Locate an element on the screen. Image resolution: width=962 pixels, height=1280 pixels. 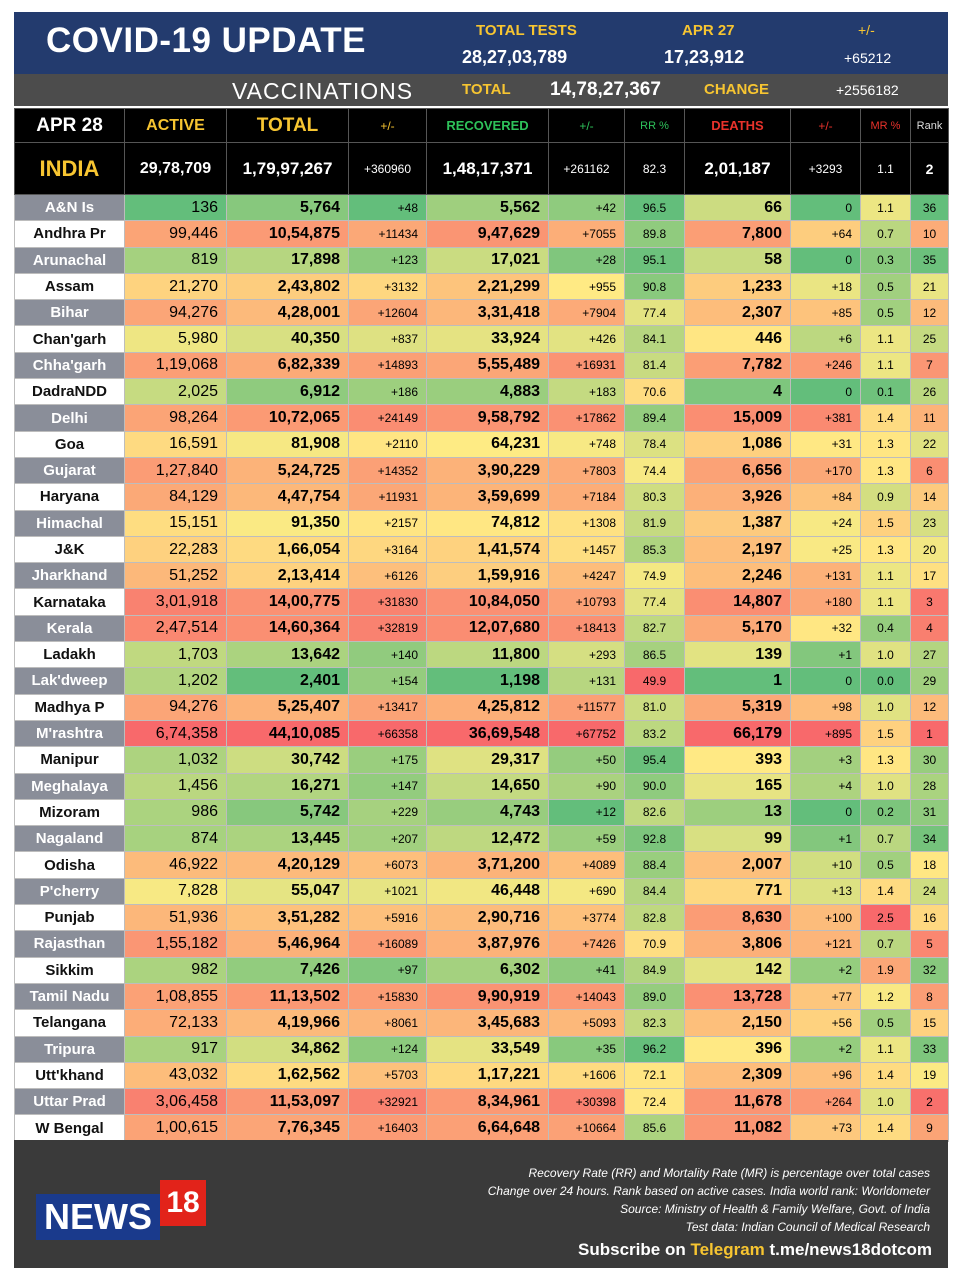
cell-name: Arunachal is located at coordinates (69, 260).